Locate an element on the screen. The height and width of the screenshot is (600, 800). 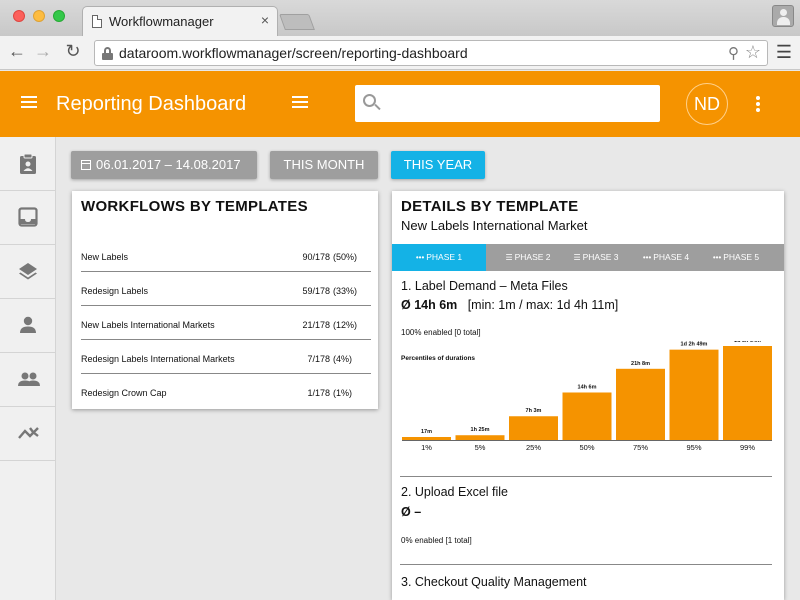
more-options-icon is located at coordinates (758, 104).